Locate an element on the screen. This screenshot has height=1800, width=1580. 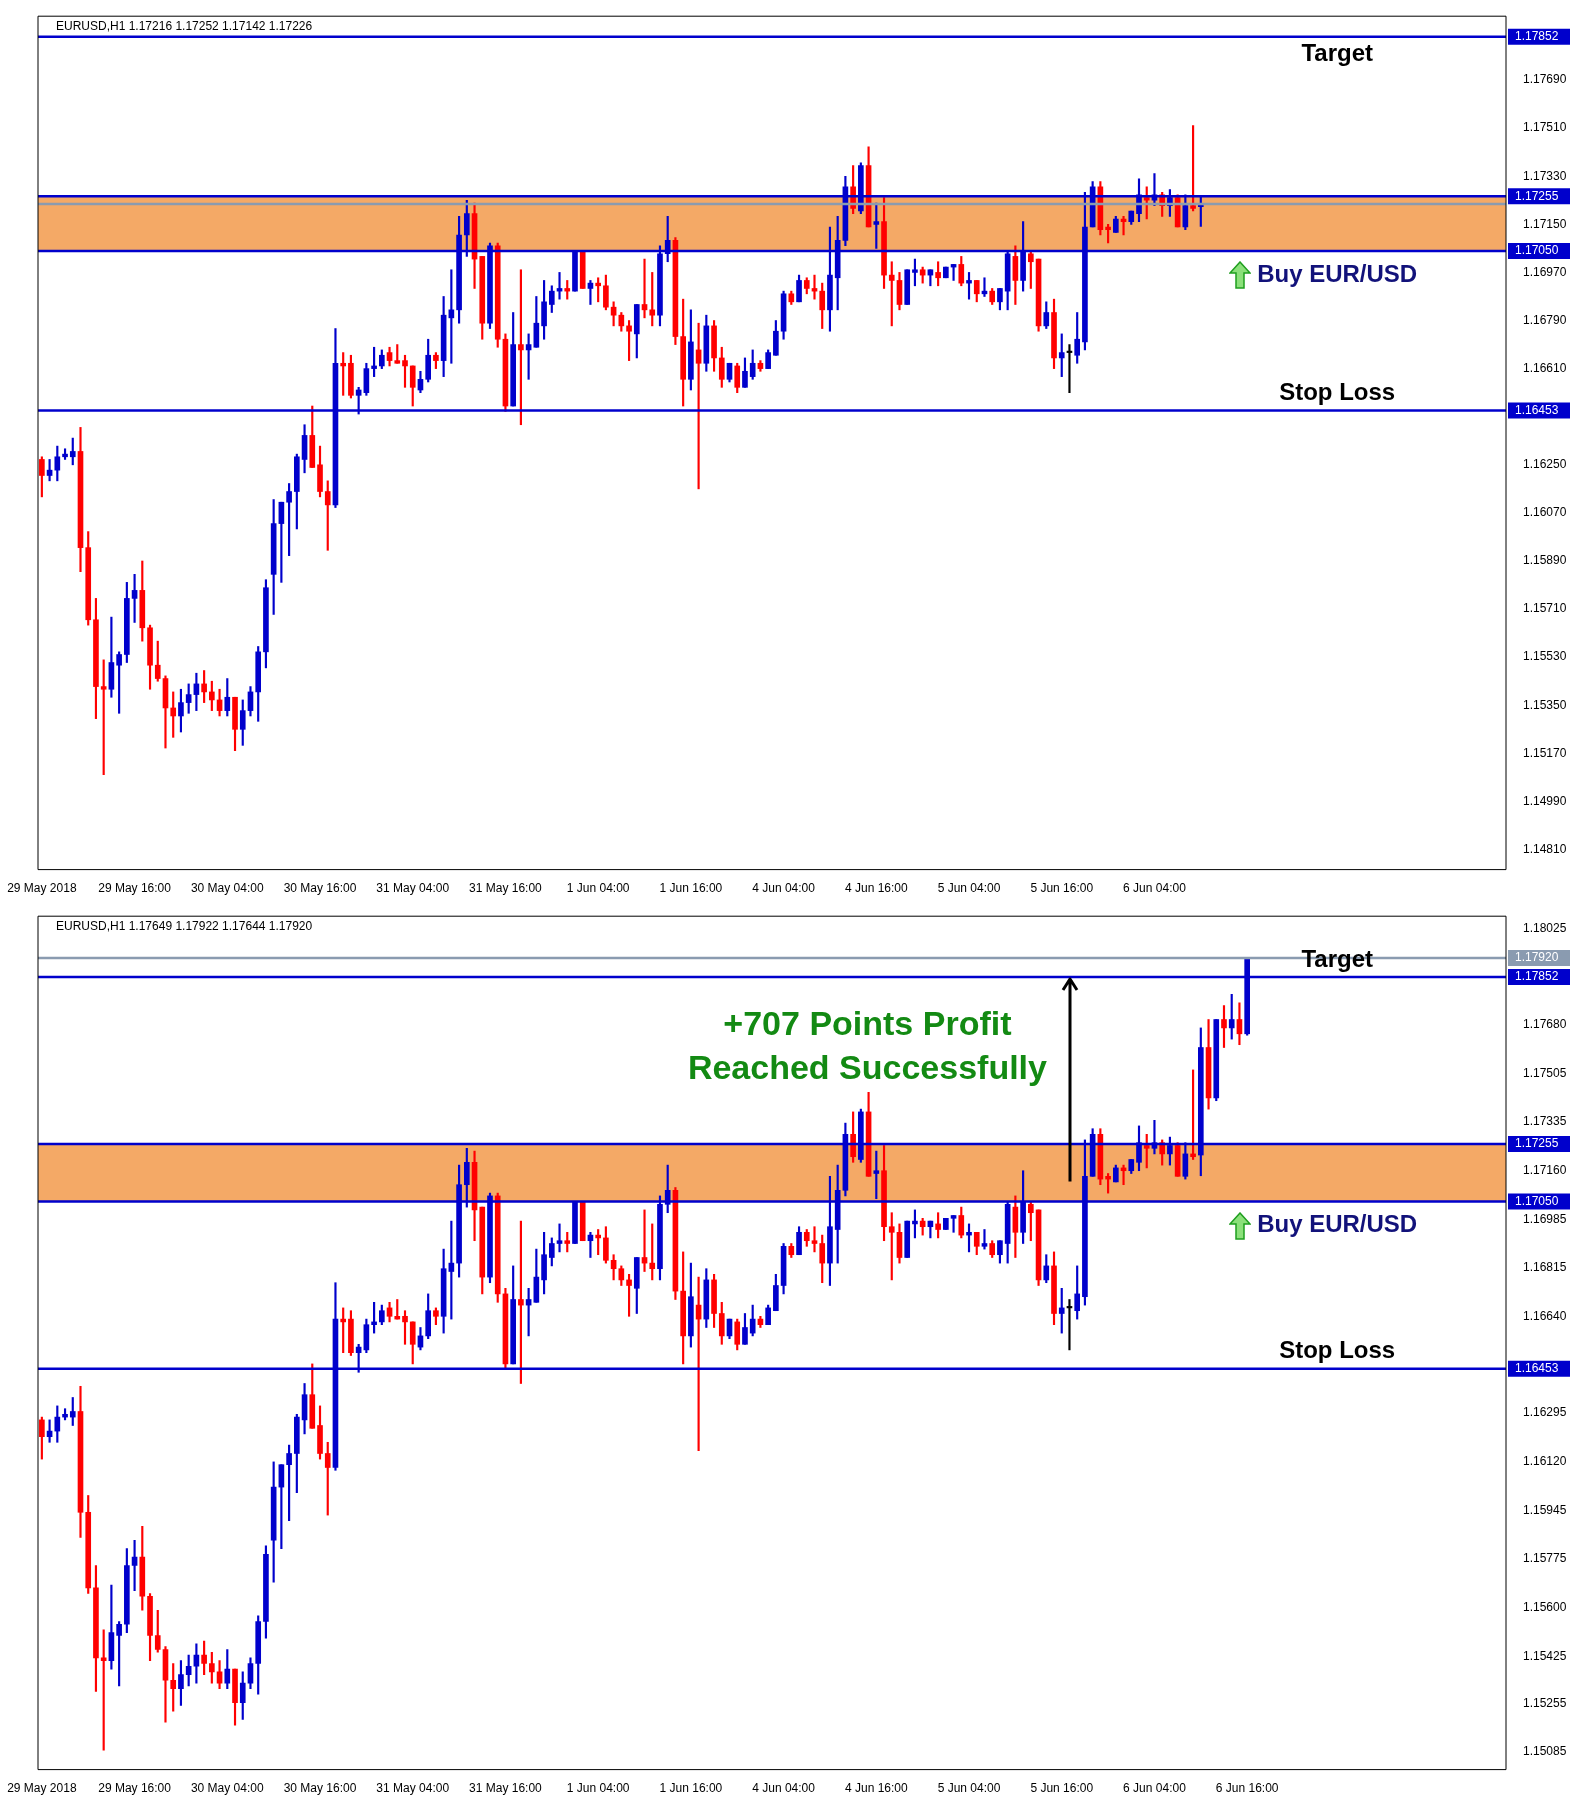
y-tick-label: 1.16610 is located at coordinates (1545, 367).